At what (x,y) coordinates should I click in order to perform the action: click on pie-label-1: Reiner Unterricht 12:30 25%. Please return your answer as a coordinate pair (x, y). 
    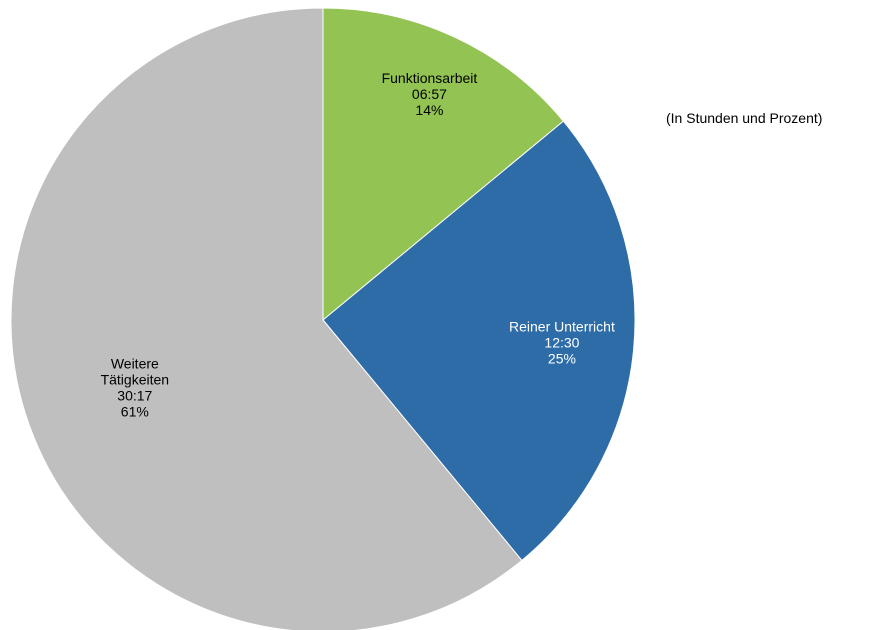
    Looking at the image, I should click on (562, 343).